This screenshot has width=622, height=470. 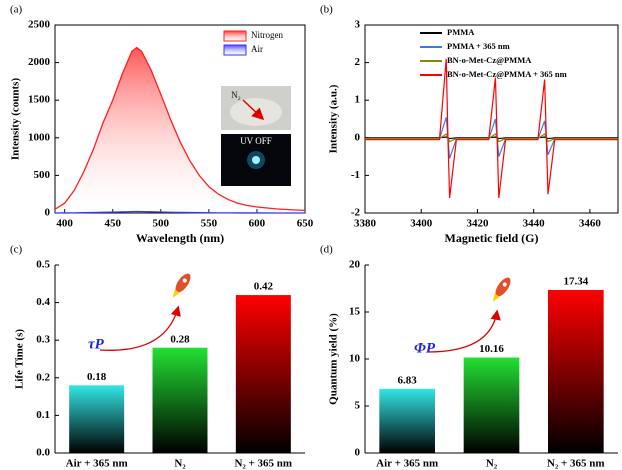 I want to click on x-tick-label: 3420, so click(x=477, y=224).